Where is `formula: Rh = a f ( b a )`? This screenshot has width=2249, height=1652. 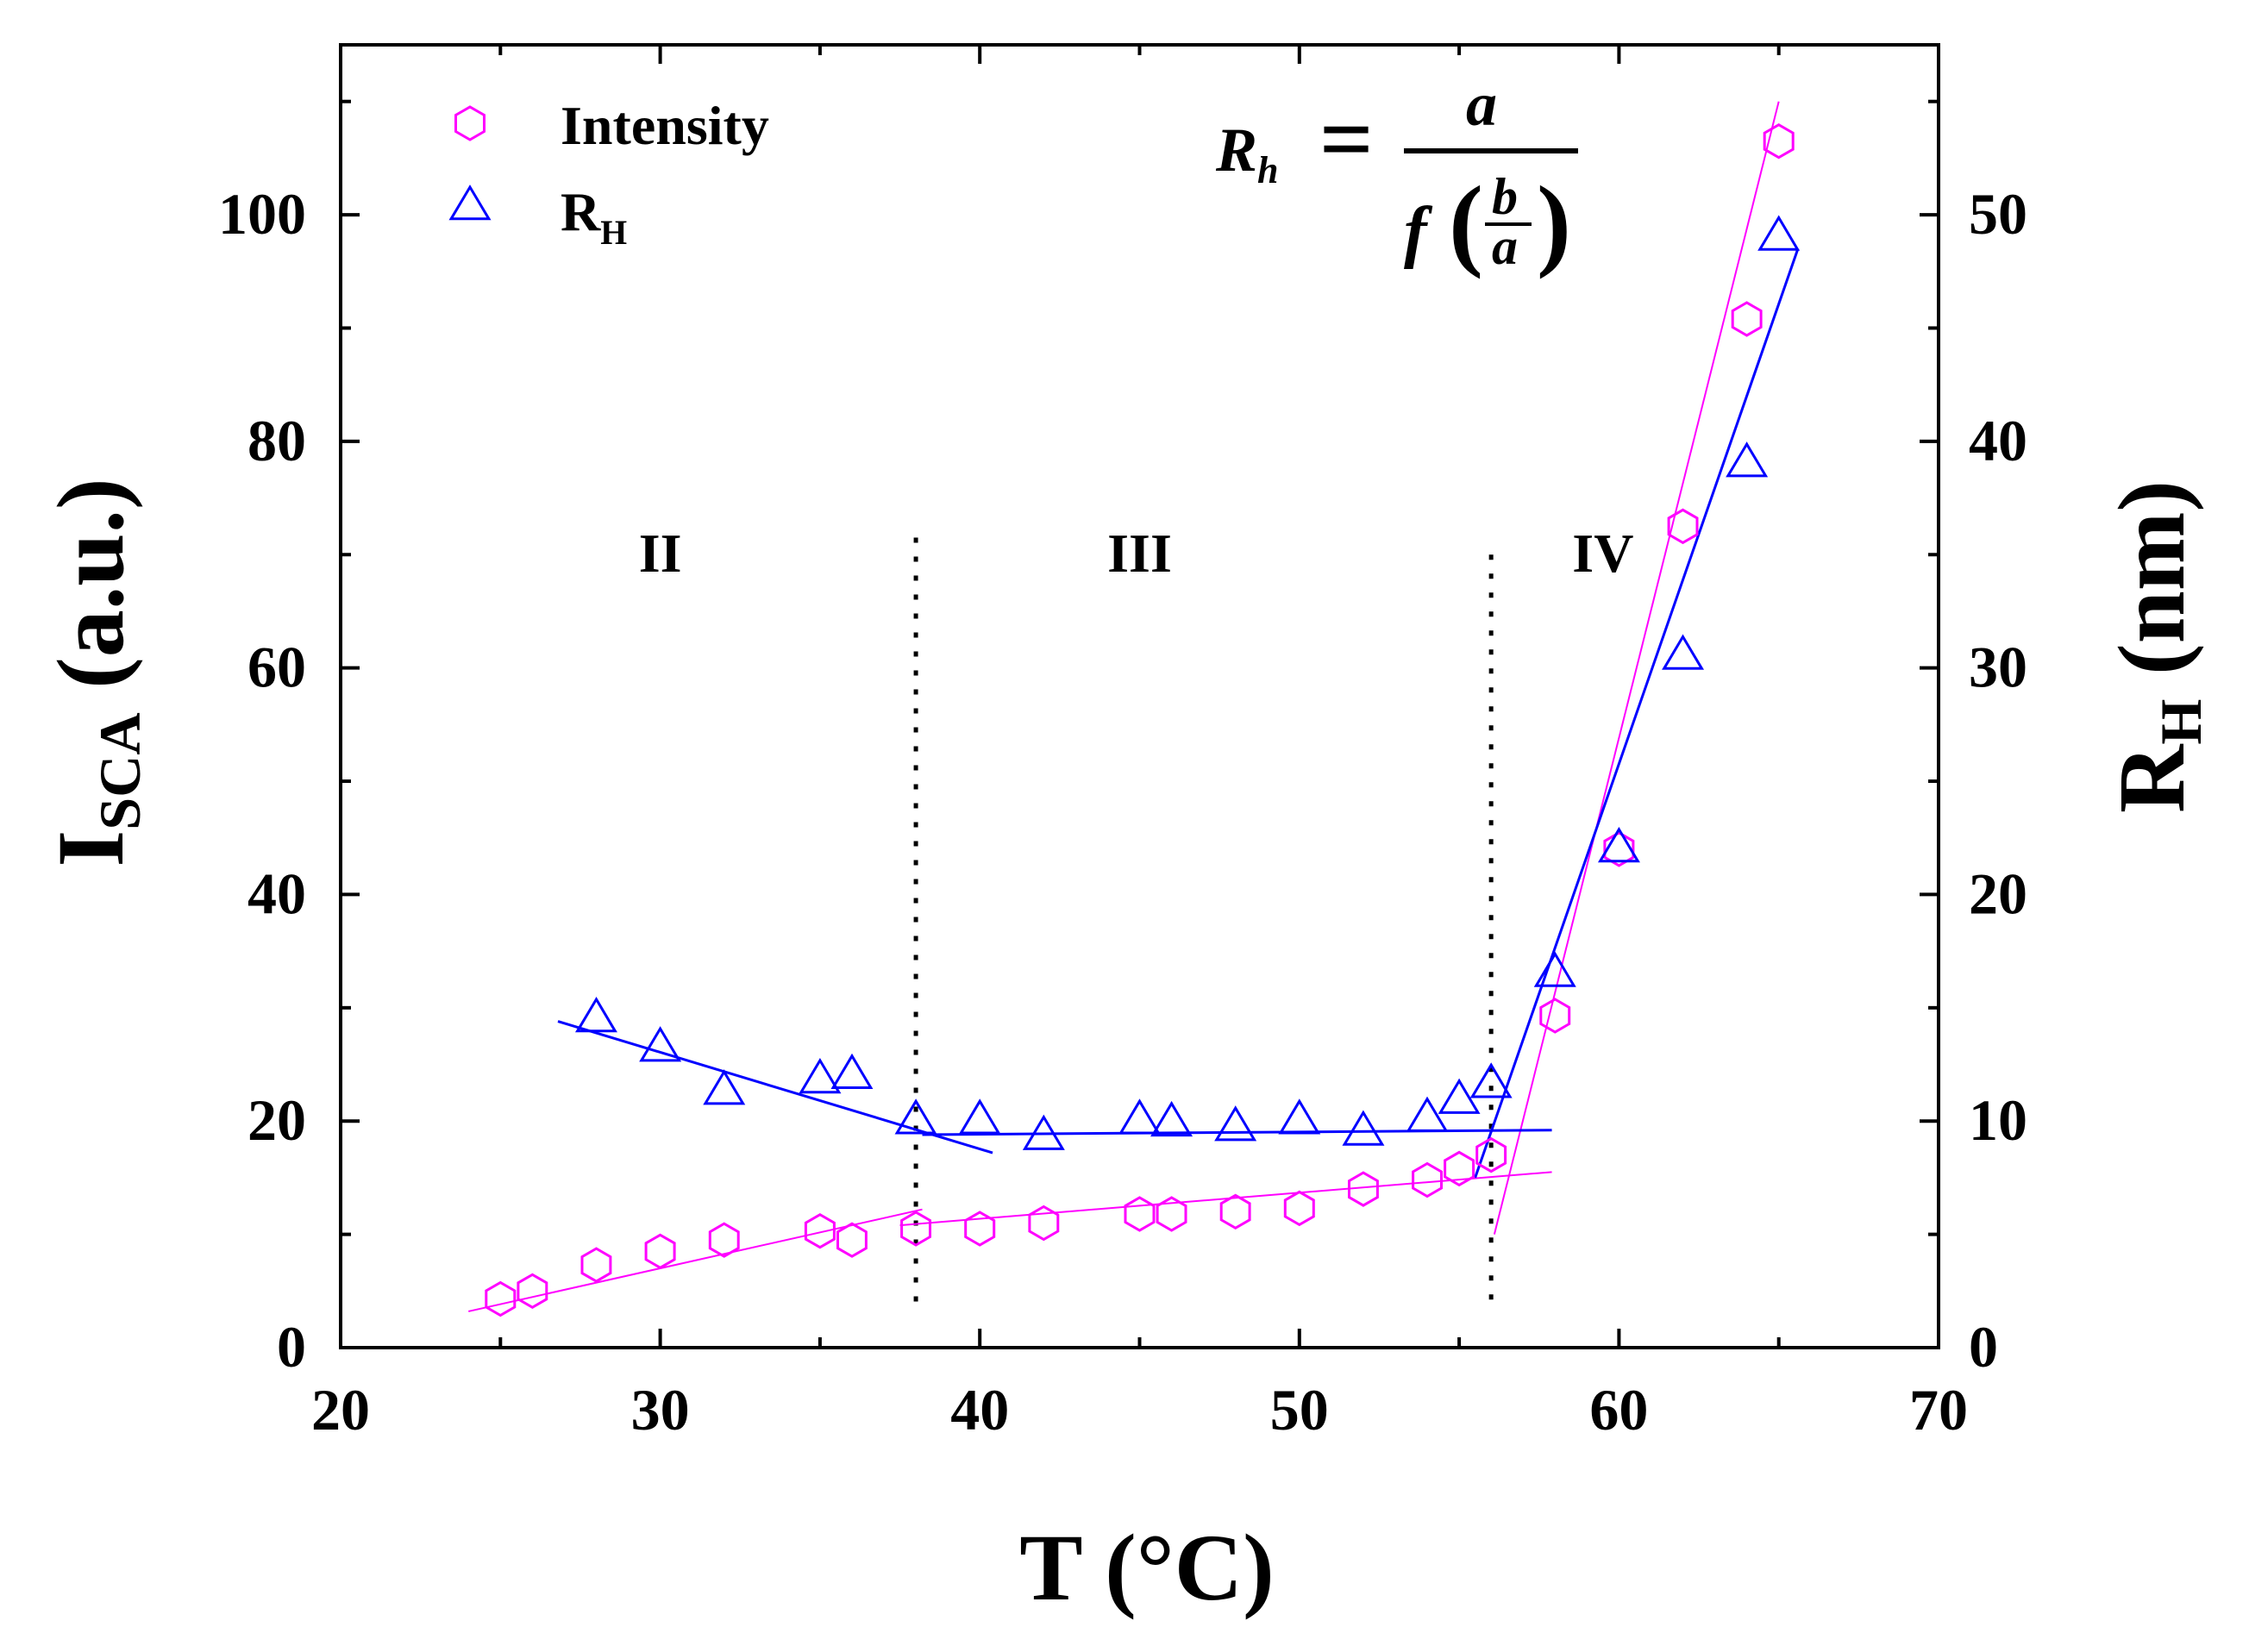 formula: Rh = a f ( b a ) is located at coordinates (1396, 174).